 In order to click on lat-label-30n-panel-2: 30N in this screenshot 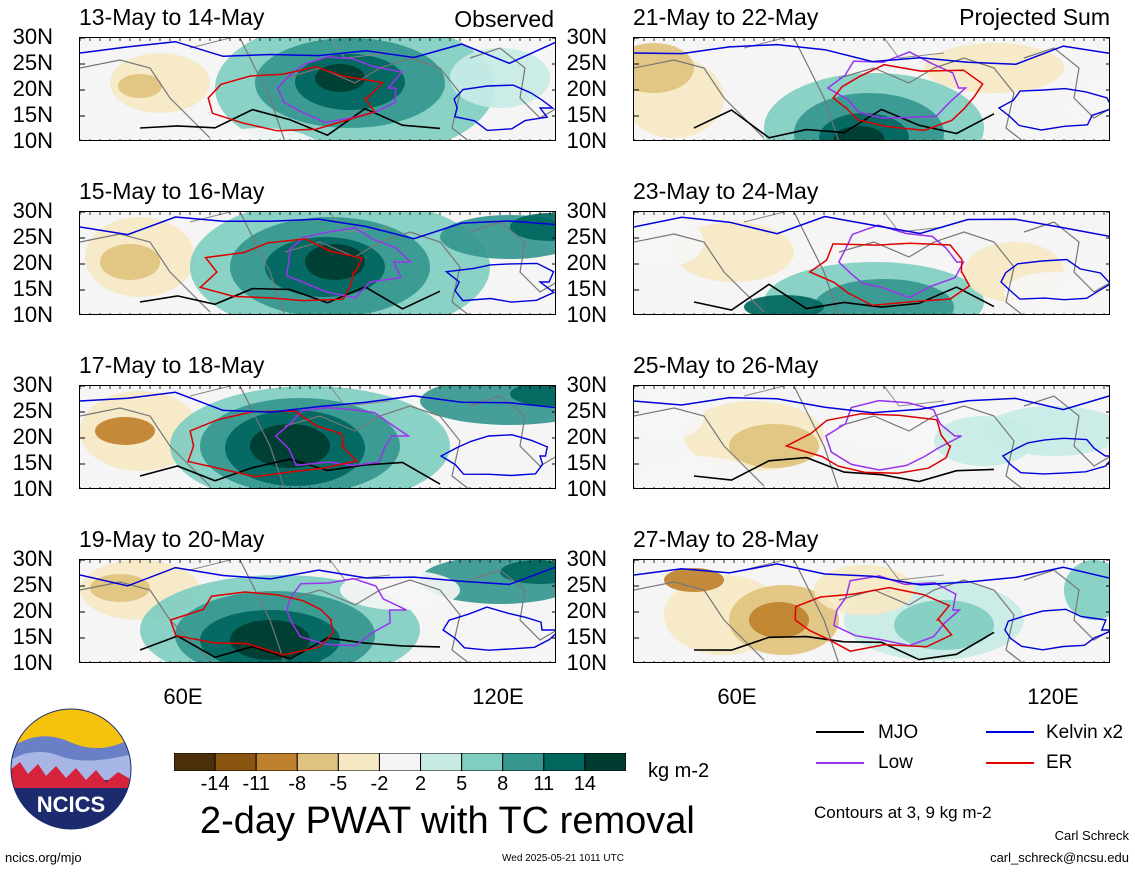, I will do `click(32, 210)`.